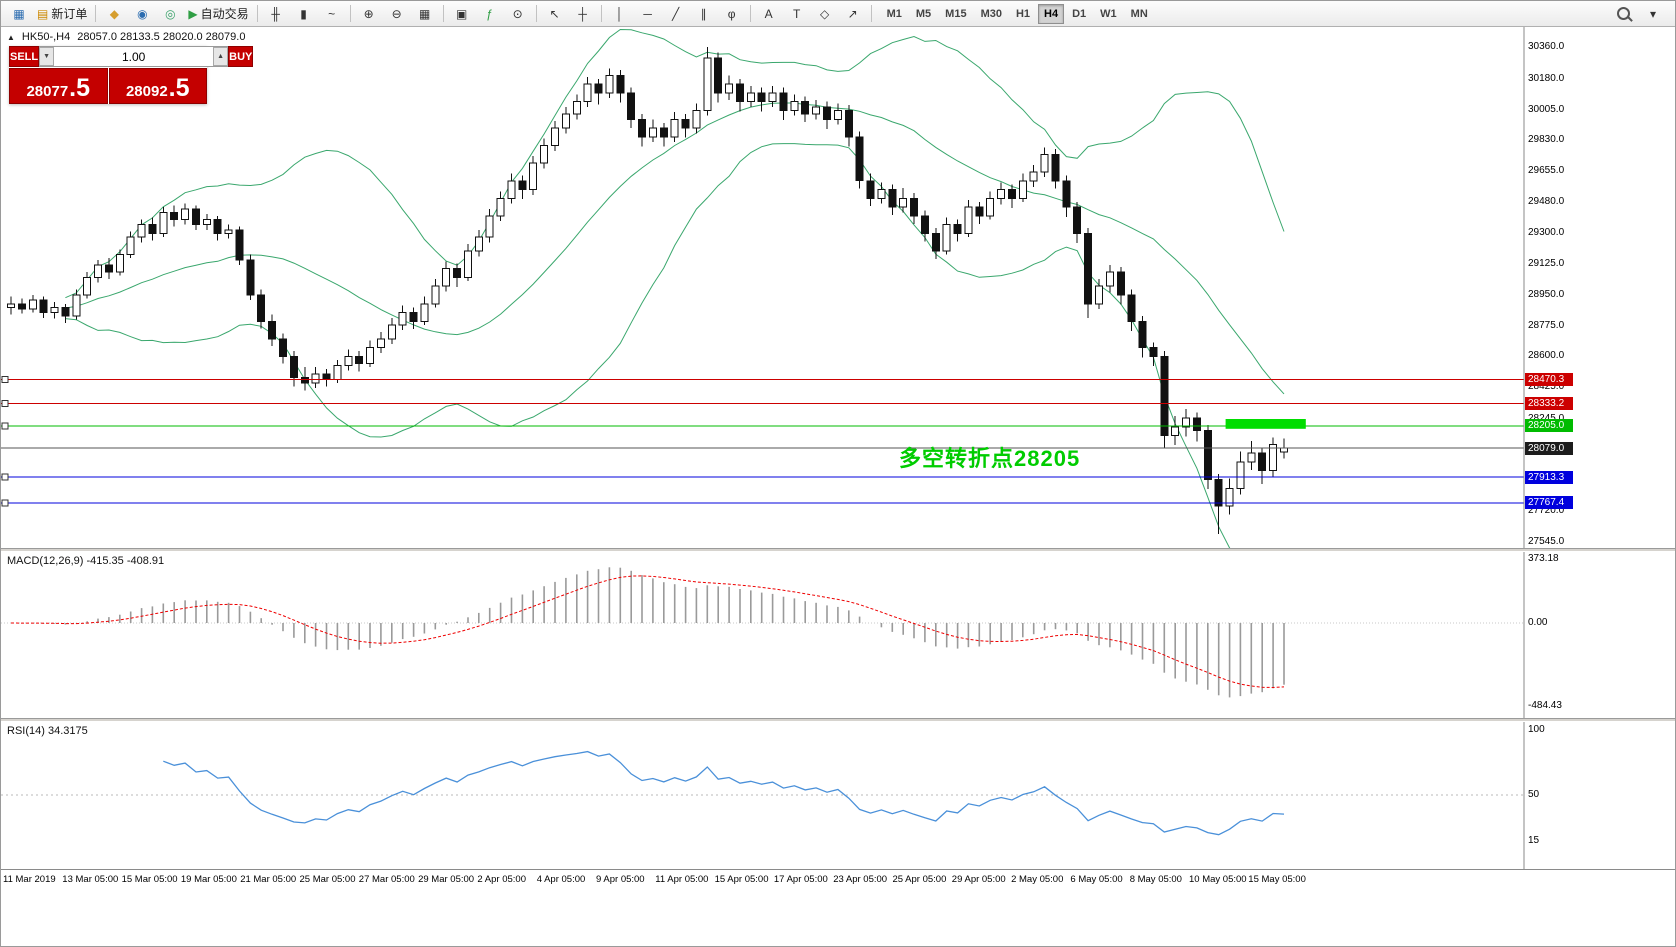 This screenshot has height=947, width=1676. What do you see at coordinates (732, 14) in the screenshot?
I see `fibonacci-icon: φ` at bounding box center [732, 14].